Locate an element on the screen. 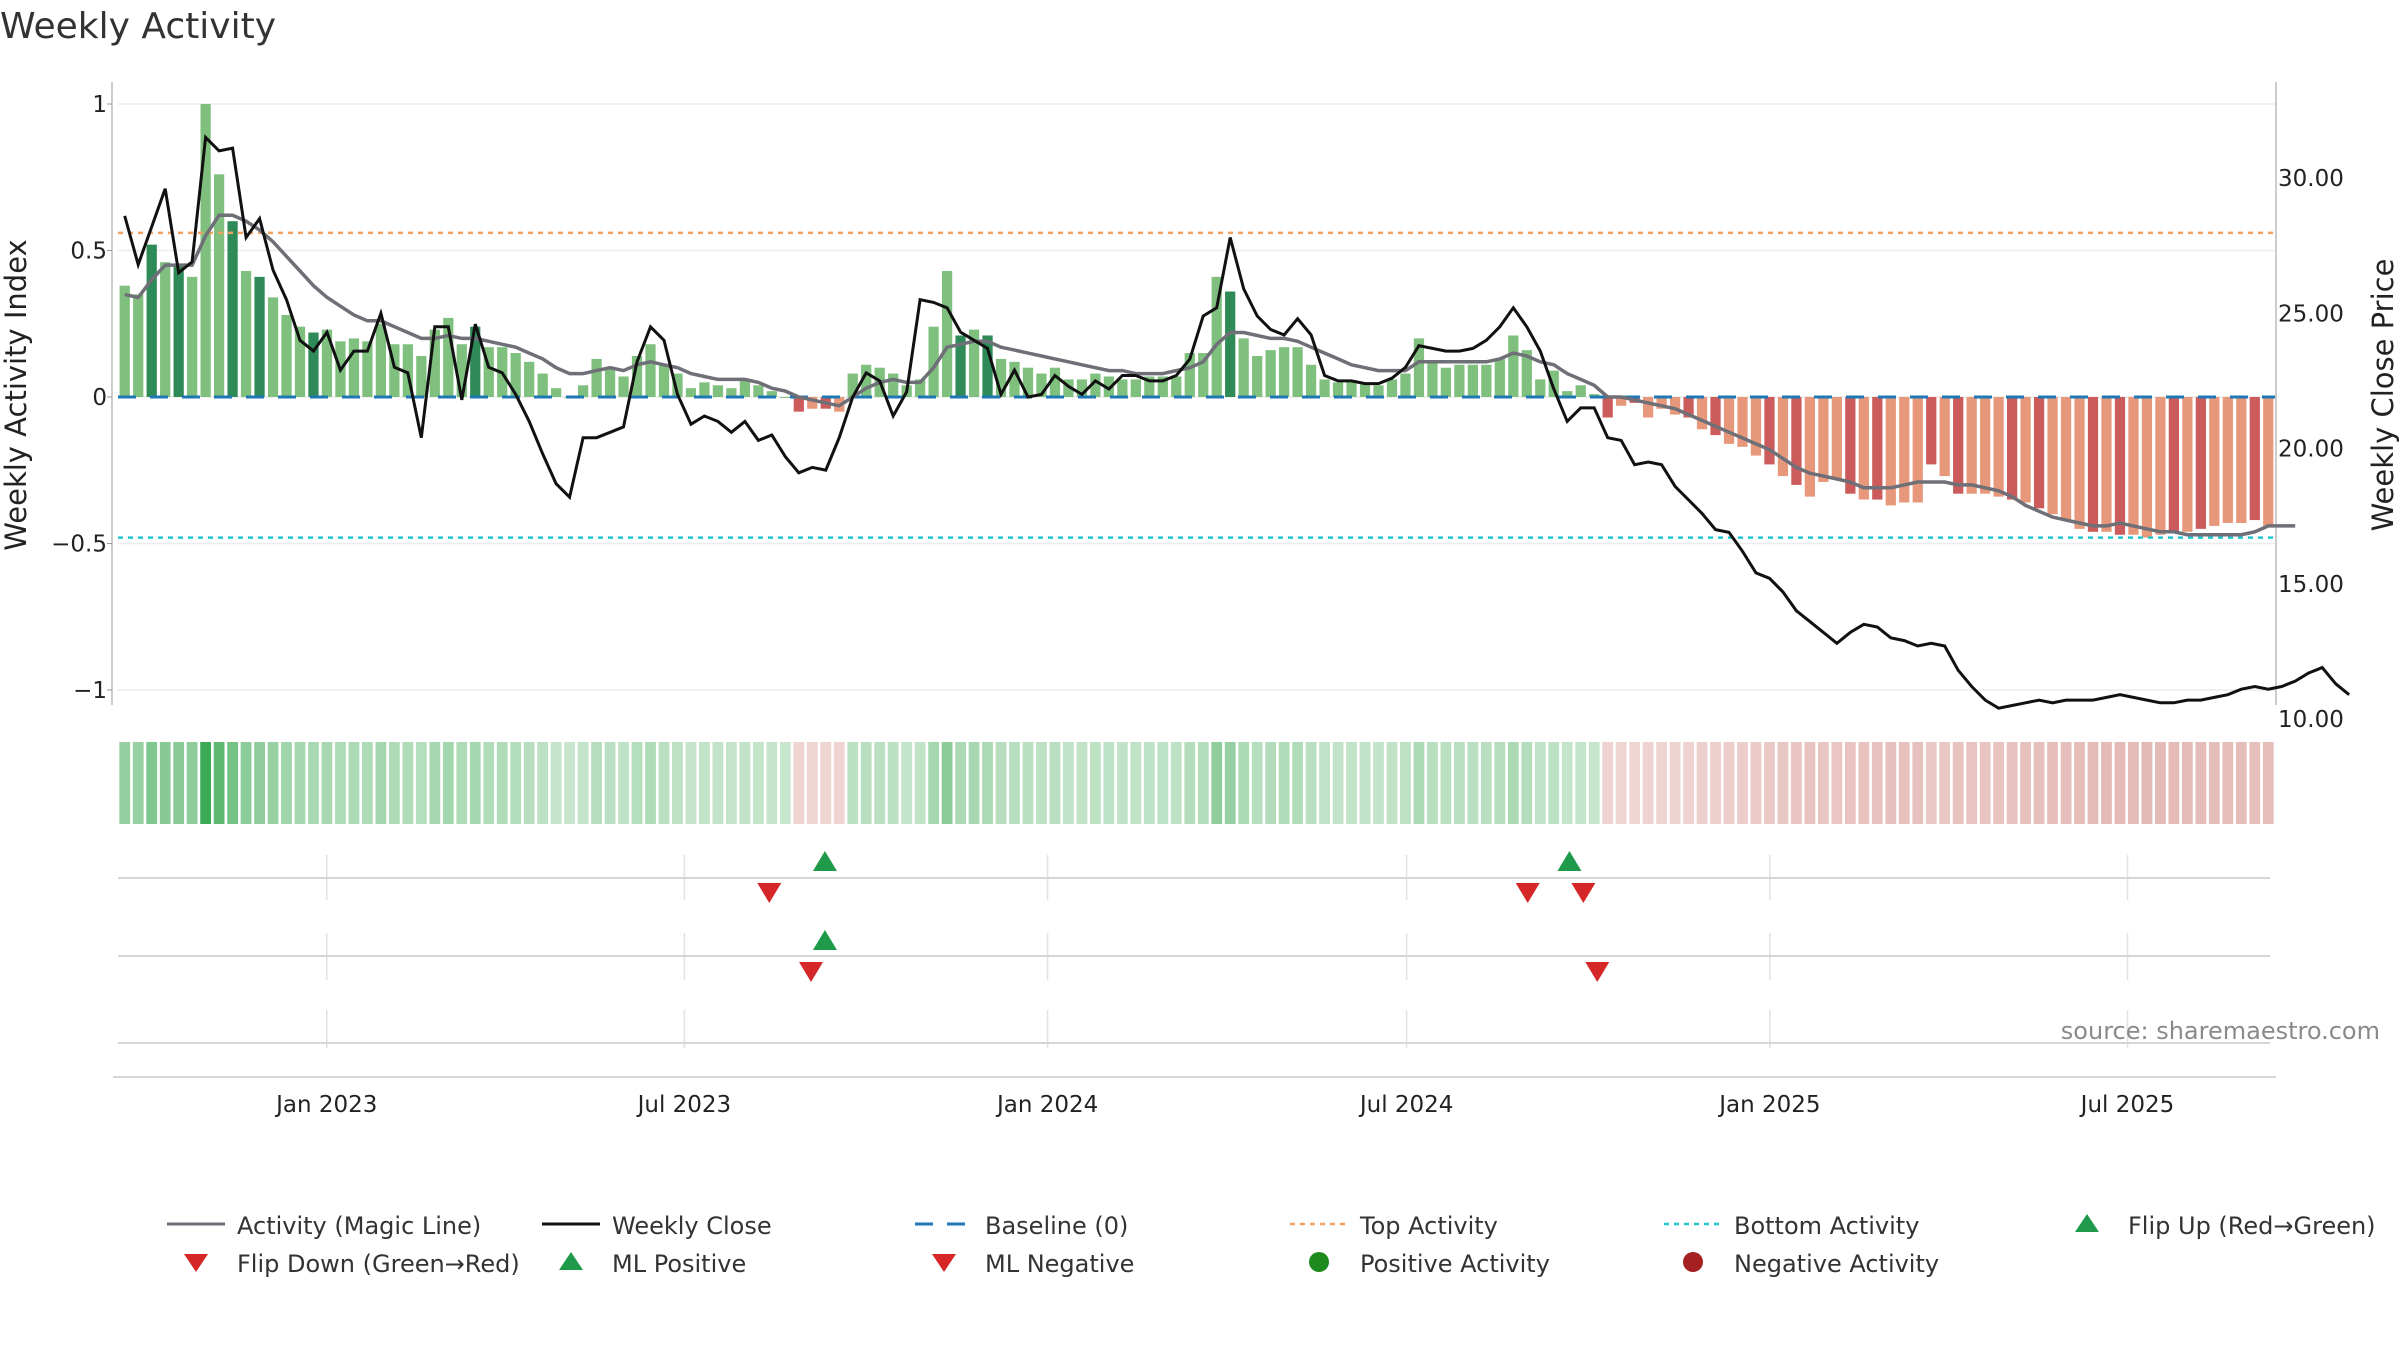  legend-item: Weekly Close is located at coordinates (657, 1226).